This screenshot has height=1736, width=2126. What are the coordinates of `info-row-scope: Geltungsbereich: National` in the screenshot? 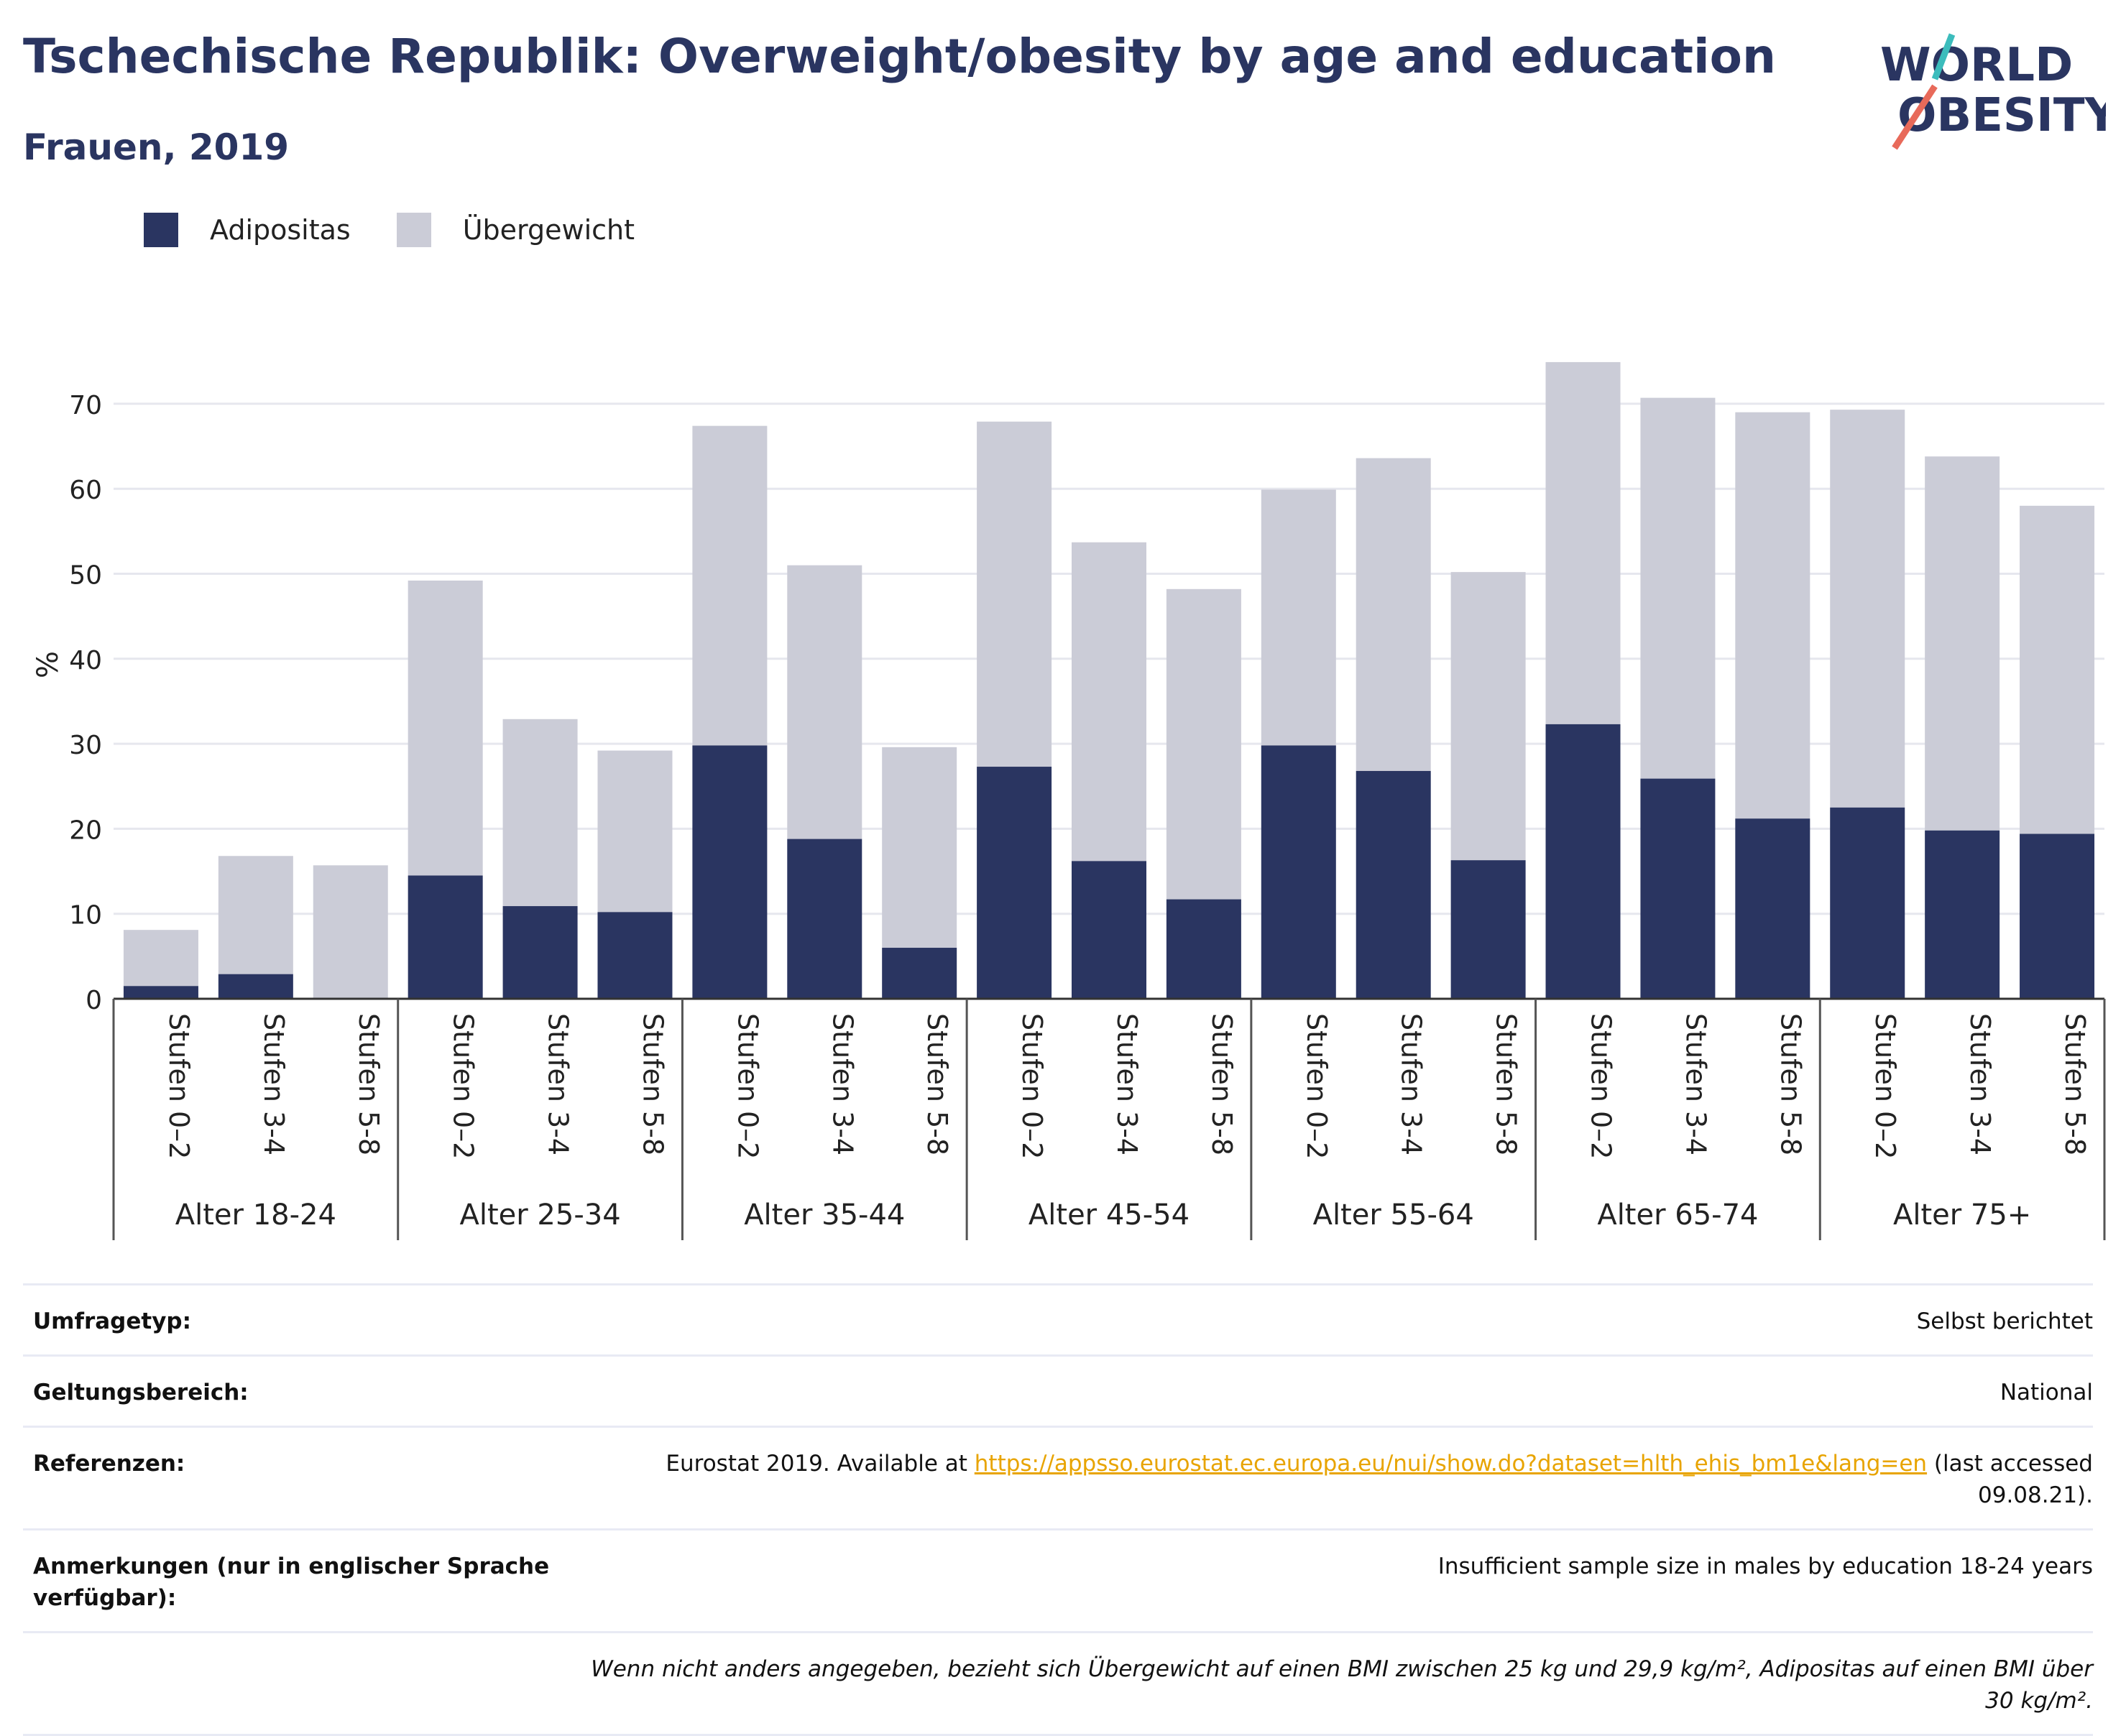 It's located at (1058, 1390).